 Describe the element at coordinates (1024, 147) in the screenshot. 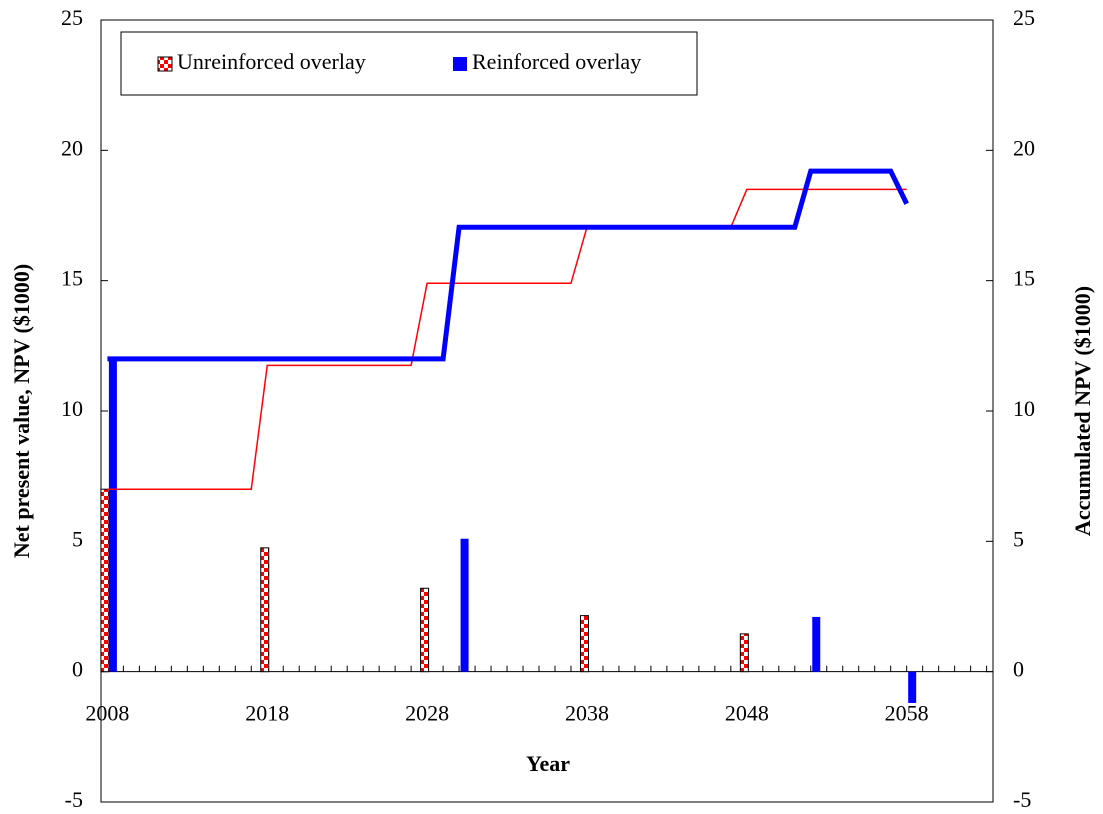

I see `y2-tick-label: 20` at that location.